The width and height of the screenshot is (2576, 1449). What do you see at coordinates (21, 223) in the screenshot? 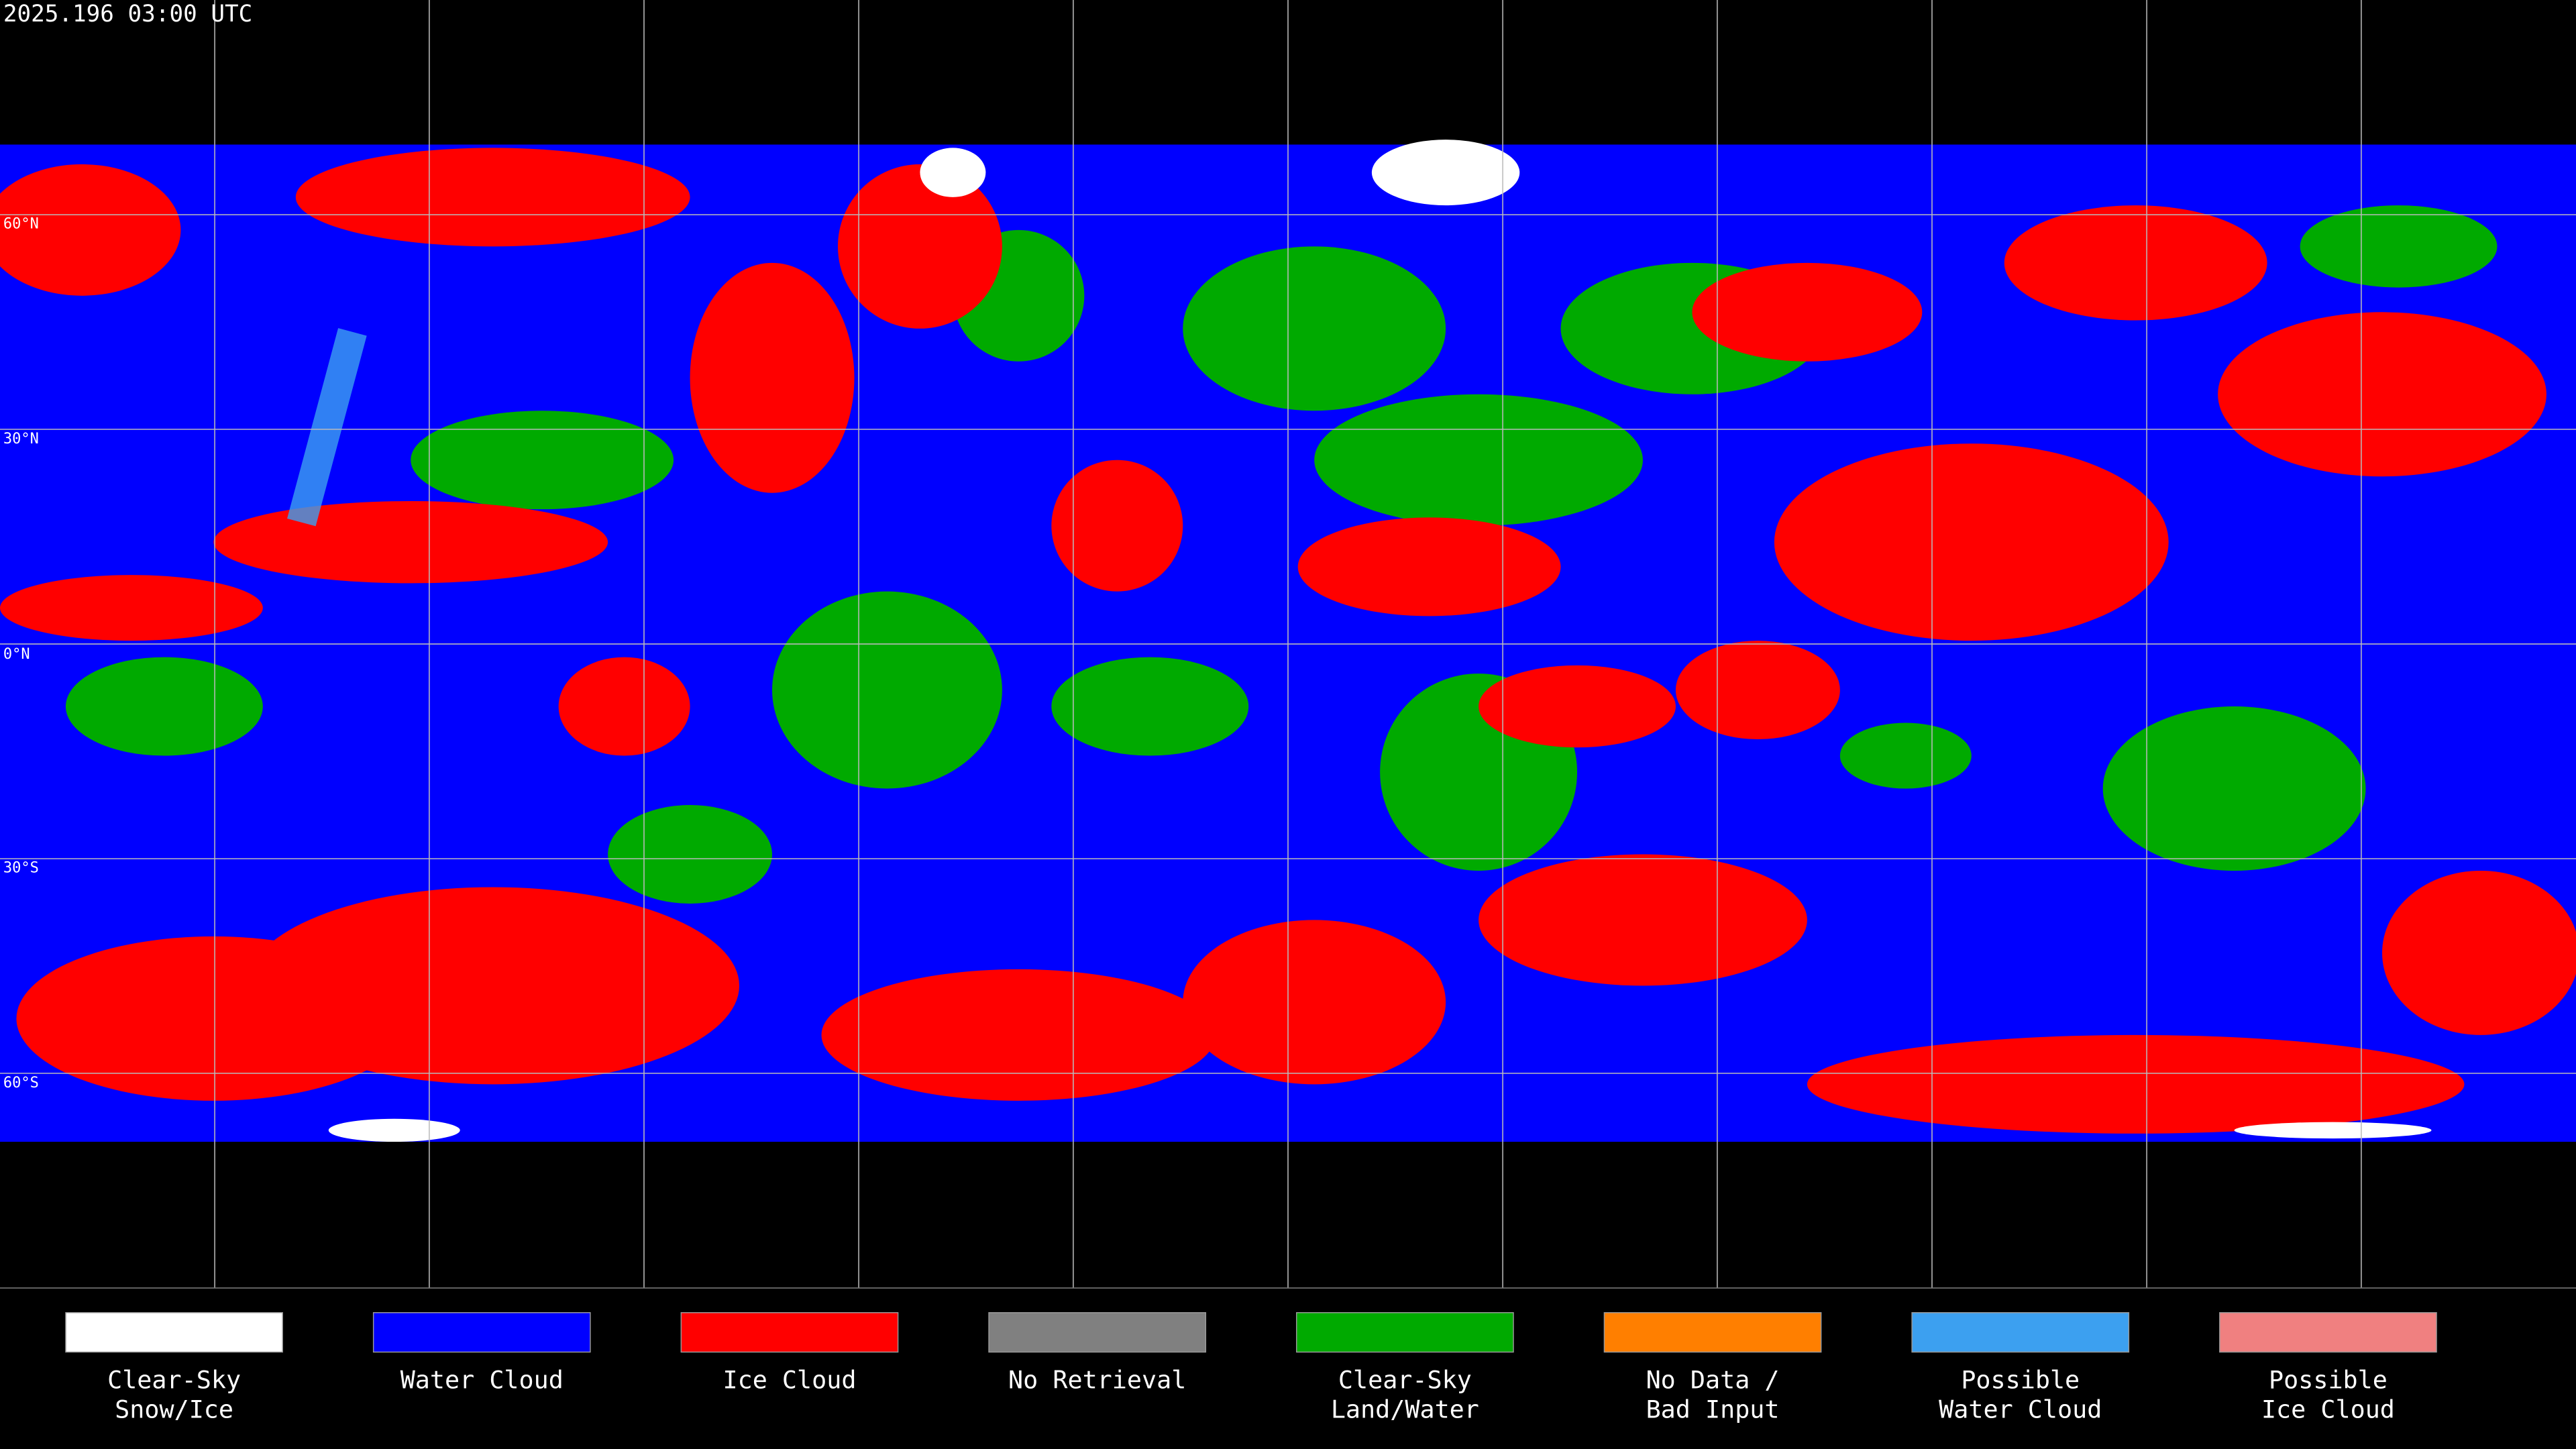
I see `lat-label: 60°N` at bounding box center [21, 223].